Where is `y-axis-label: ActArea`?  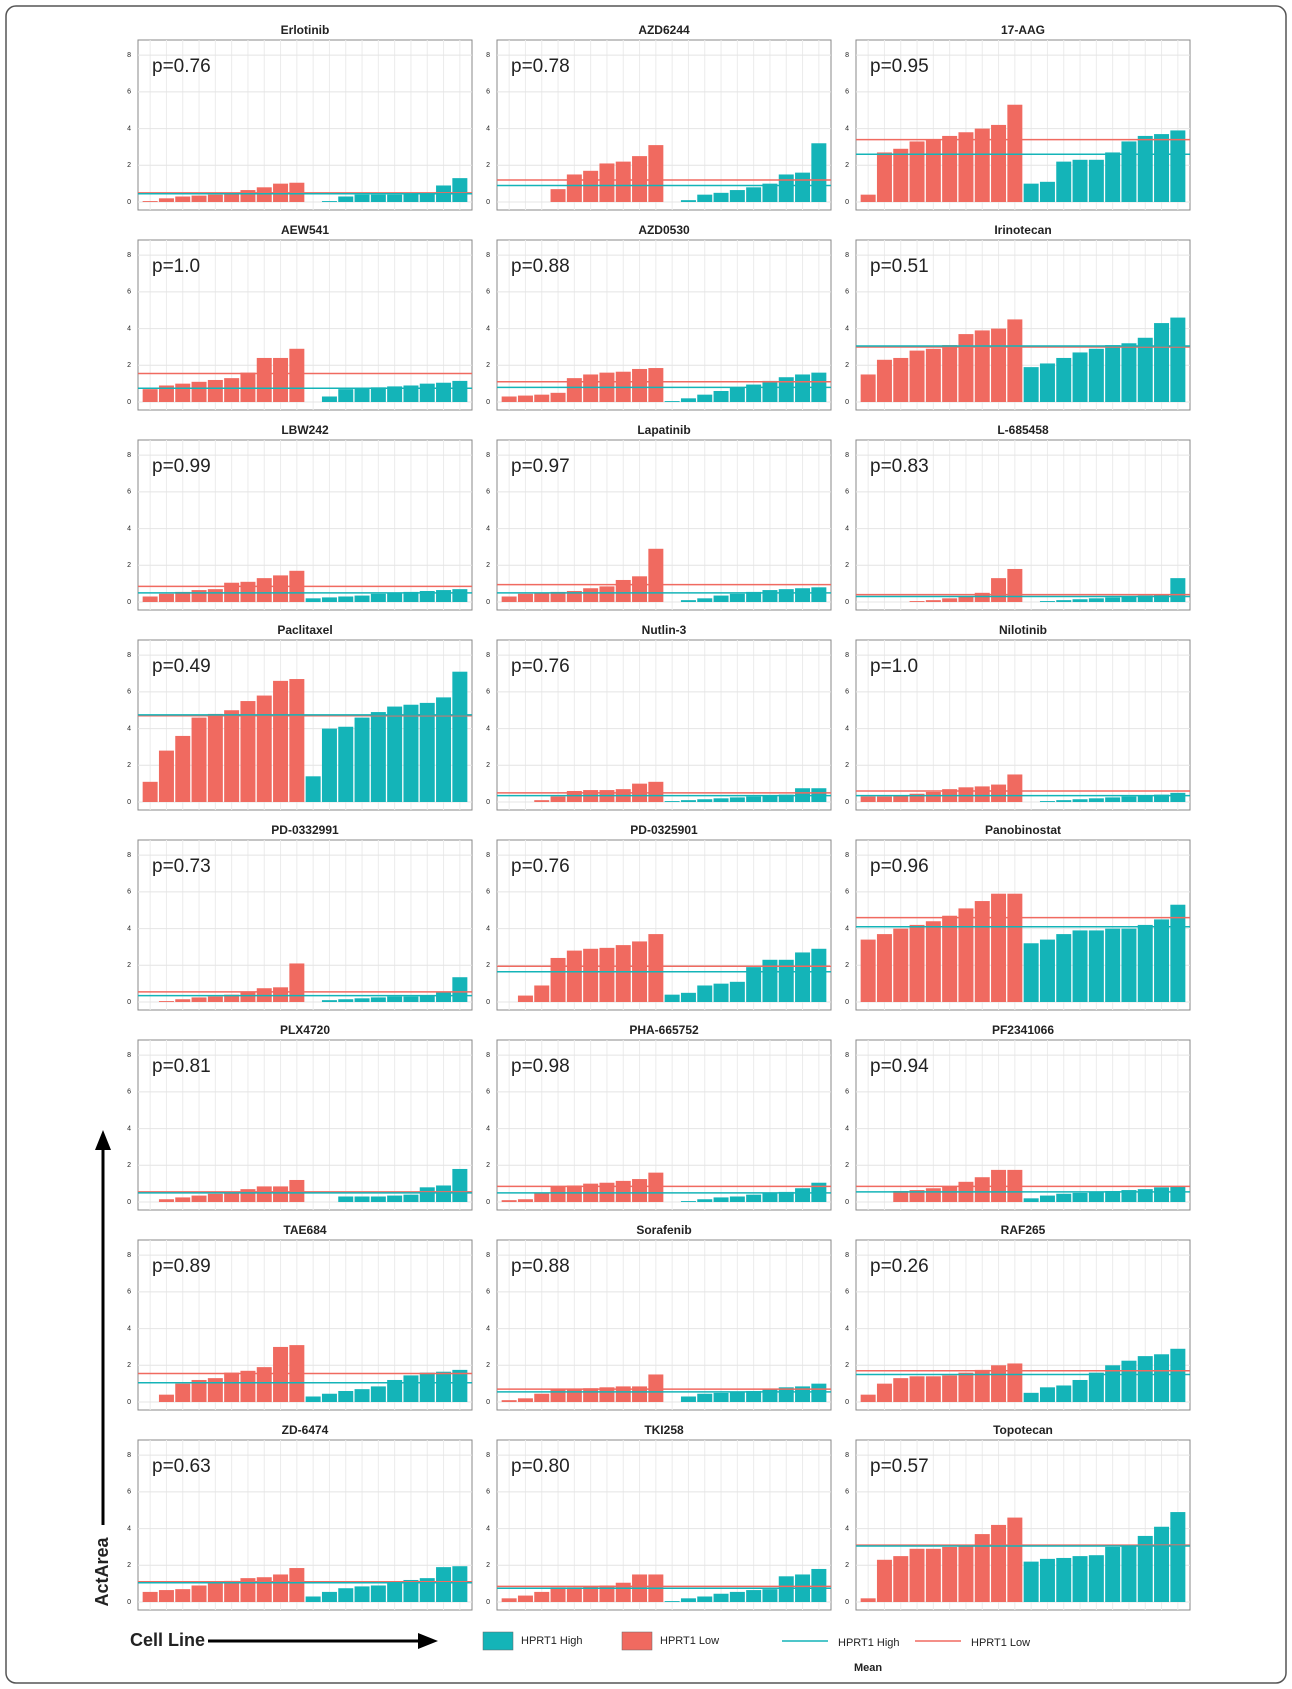
y-axis-label: ActArea is located at coordinates (102, 1571).